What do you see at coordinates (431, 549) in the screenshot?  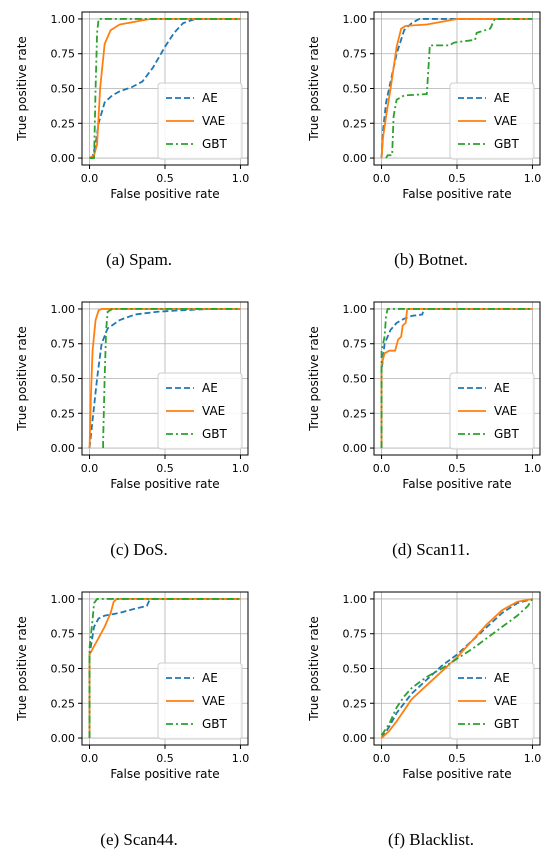 I see `subfigure-caption: (d) Scan11.` at bounding box center [431, 549].